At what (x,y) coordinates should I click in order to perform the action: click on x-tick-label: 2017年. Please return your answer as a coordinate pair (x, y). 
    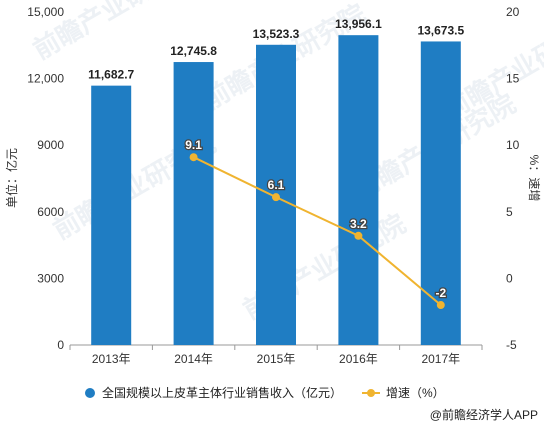
    Looking at the image, I should click on (440, 359).